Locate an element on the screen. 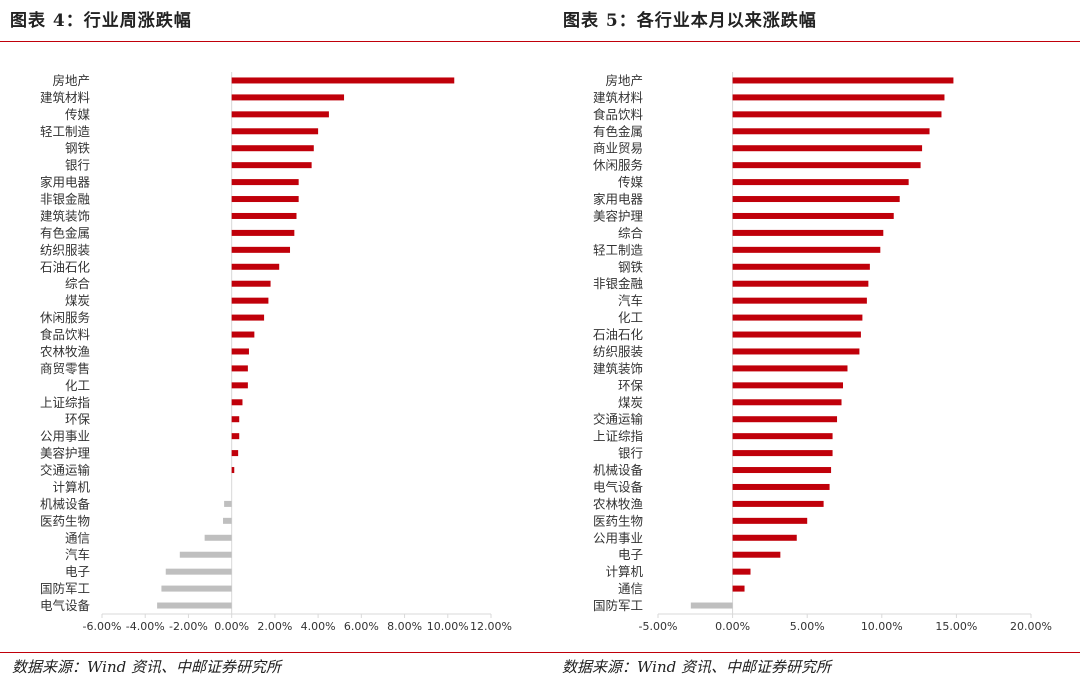 The image size is (1080, 686). category-label: 有色金属 is located at coordinates (65, 232).